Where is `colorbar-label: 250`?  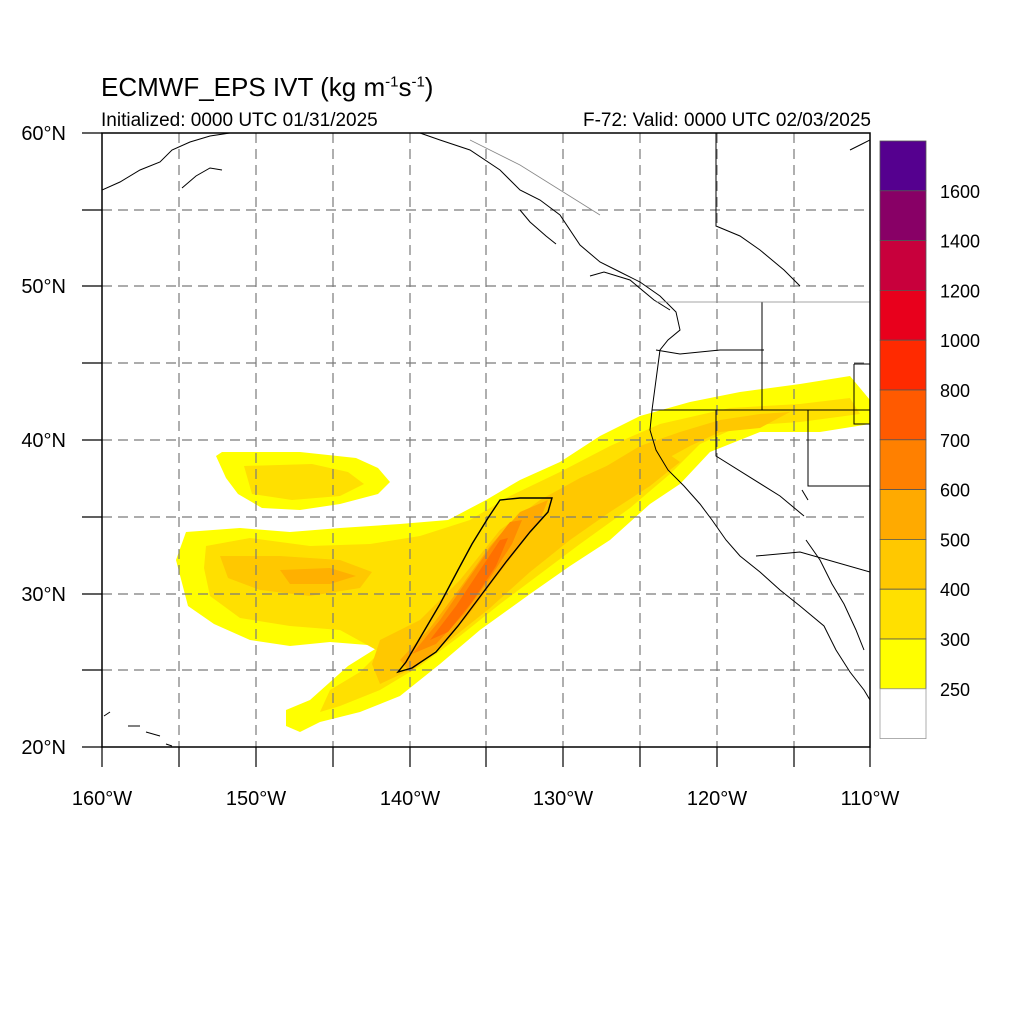
colorbar-label: 250 is located at coordinates (955, 690).